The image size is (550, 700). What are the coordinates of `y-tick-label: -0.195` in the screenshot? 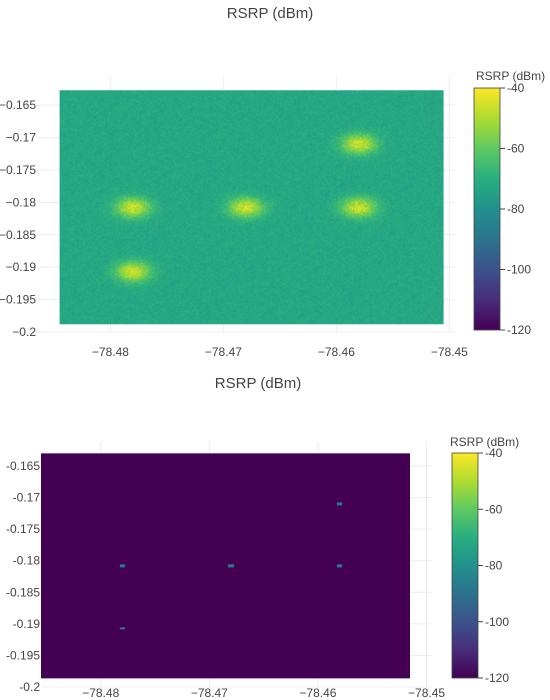 It's located at (23, 655).